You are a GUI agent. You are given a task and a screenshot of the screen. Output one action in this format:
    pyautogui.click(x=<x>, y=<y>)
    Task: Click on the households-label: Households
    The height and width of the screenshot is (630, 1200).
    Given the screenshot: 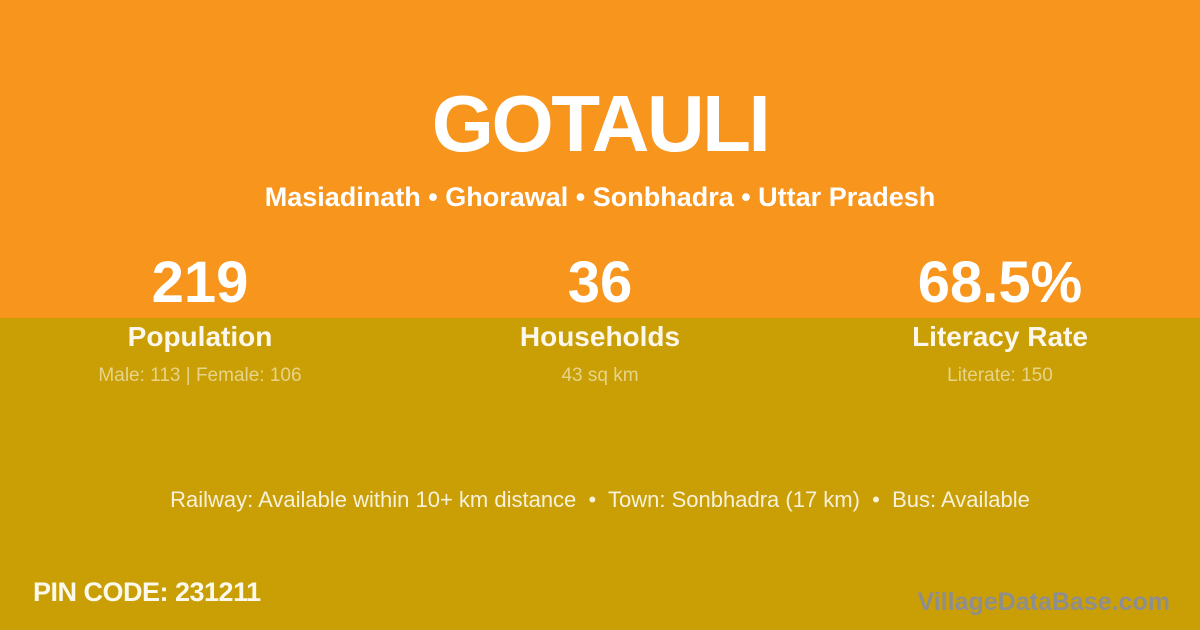 What is the action you would take?
    pyautogui.click(x=600, y=336)
    